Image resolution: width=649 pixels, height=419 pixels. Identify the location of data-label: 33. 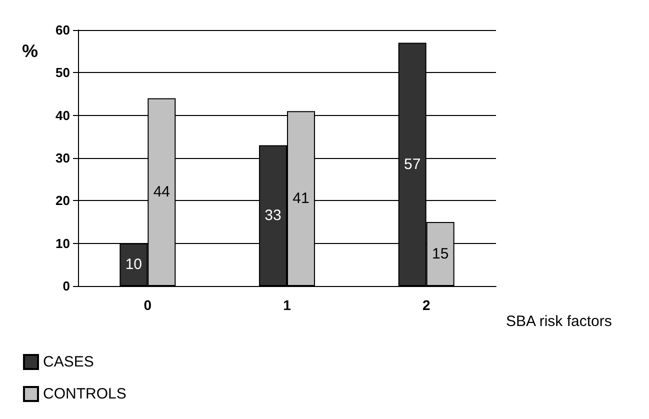
(273, 215).